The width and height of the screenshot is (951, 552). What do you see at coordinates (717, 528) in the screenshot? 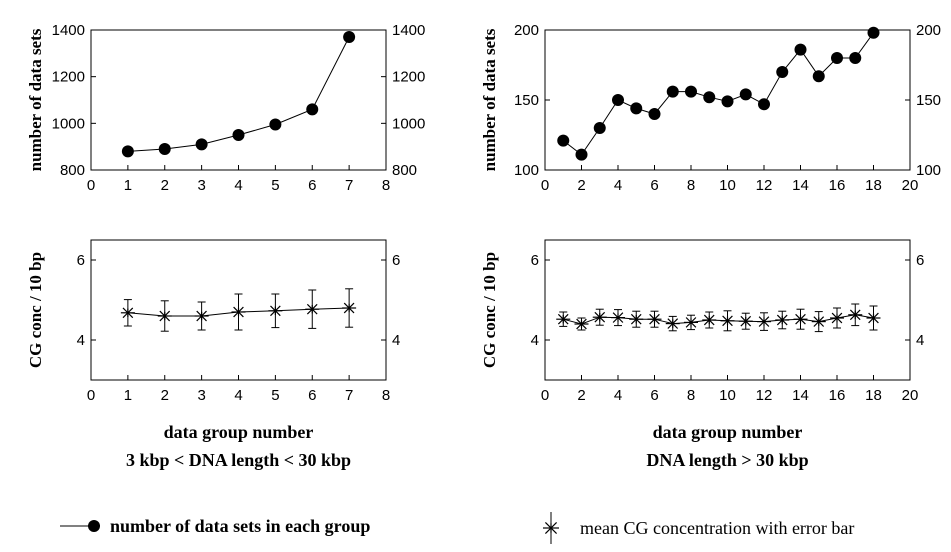
I see `legend-label: mean CG concentration with error bar` at bounding box center [717, 528].